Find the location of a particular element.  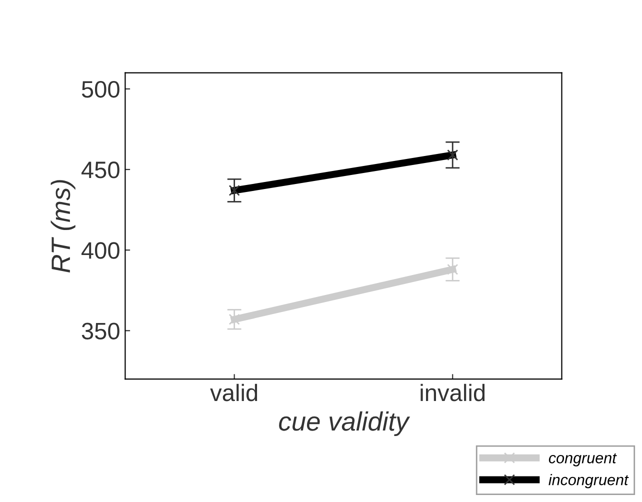

x-tick-label: valid is located at coordinates (234, 393).